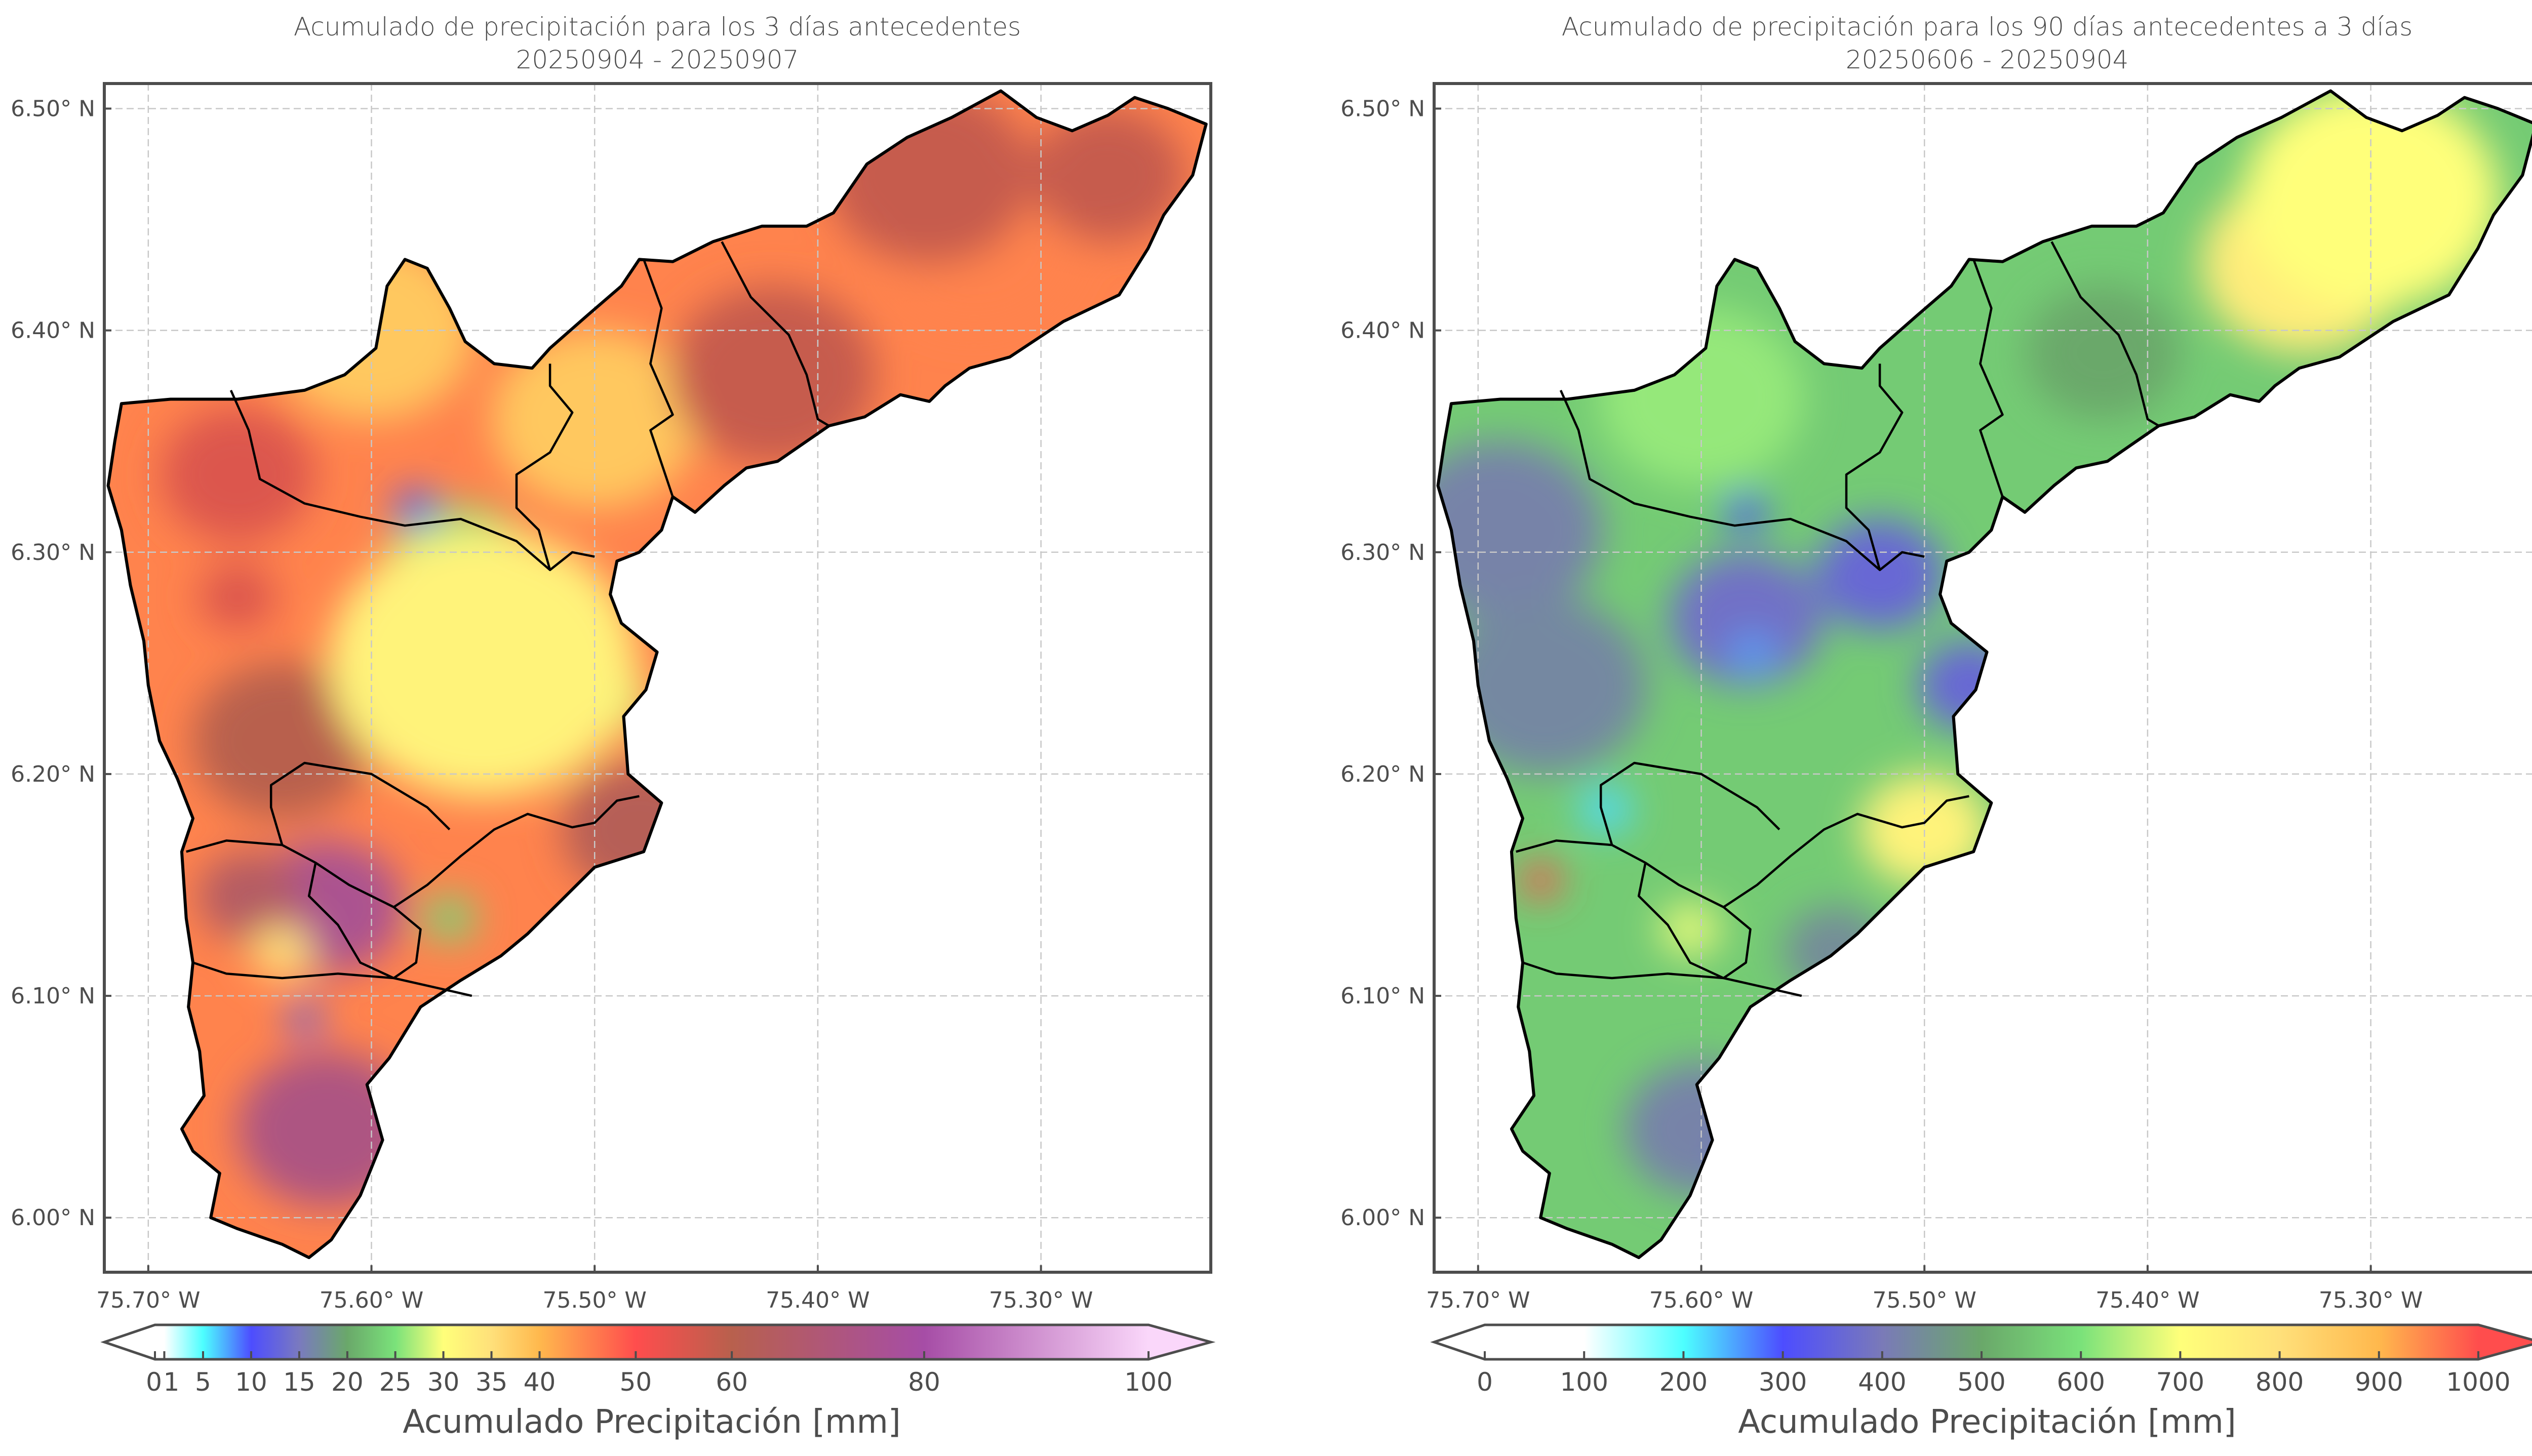  What do you see at coordinates (1783, 1382) in the screenshot?
I see `colorbar-tick-label: 300` at bounding box center [1783, 1382].